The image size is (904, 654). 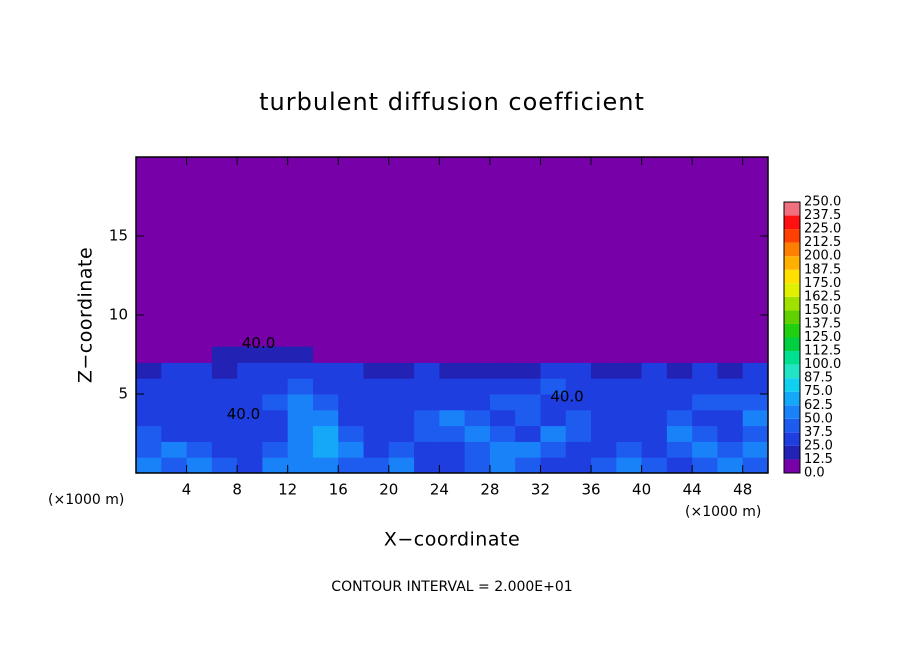 What do you see at coordinates (187, 490) in the screenshot?
I see `x-tick-label: 4` at bounding box center [187, 490].